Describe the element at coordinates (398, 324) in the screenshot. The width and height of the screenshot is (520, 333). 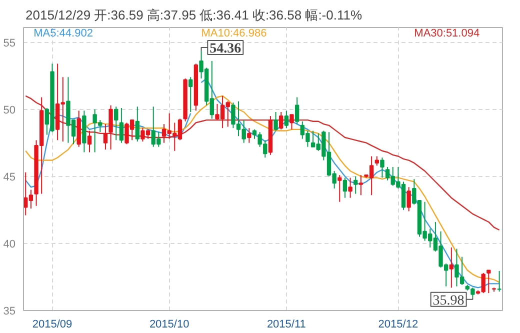
I see `x-tick-label: 2015/12` at that location.